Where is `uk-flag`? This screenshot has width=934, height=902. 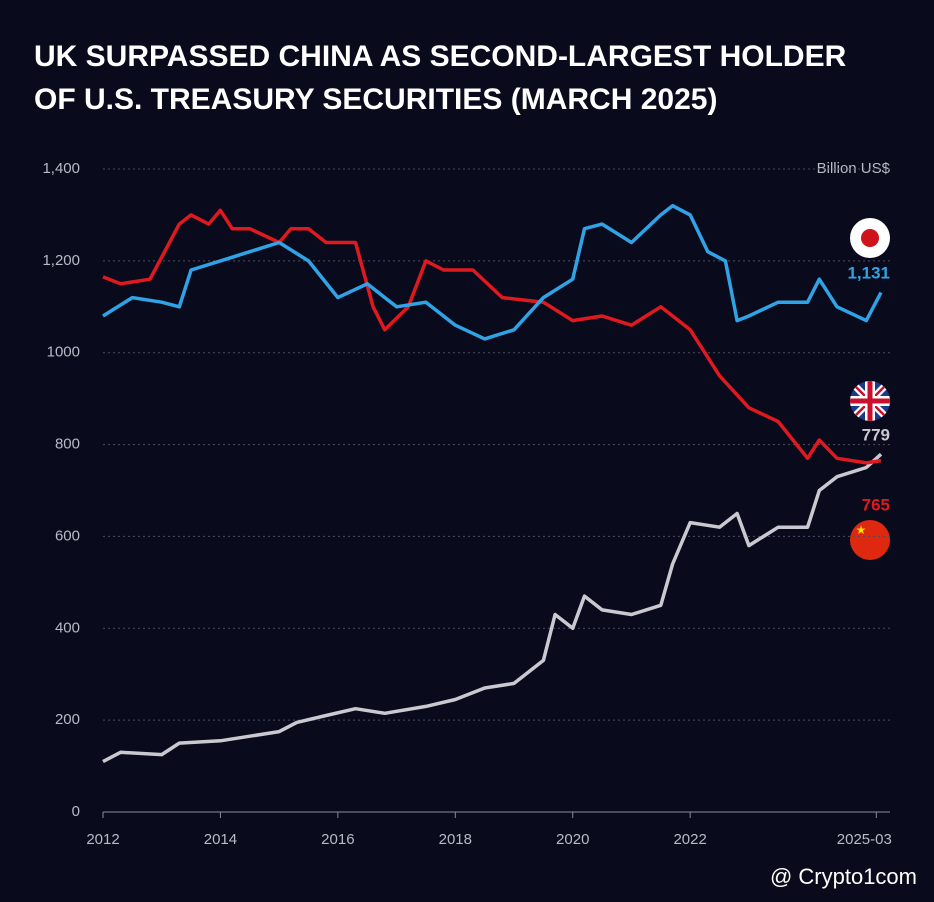 uk-flag is located at coordinates (870, 401).